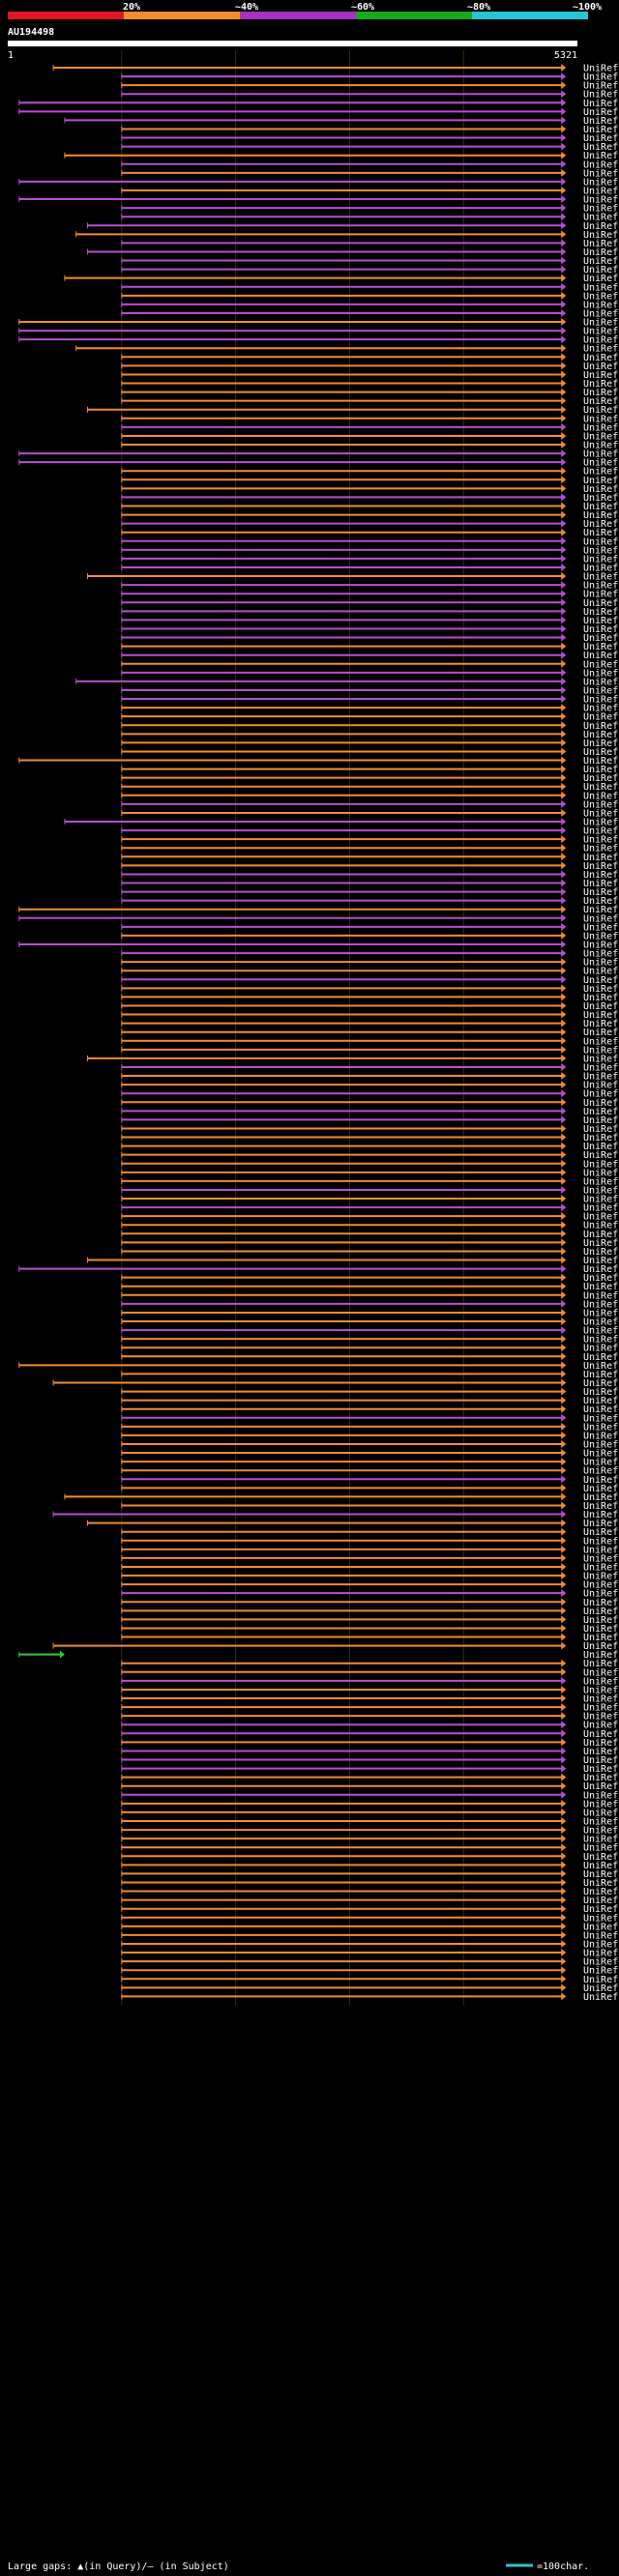 The height and width of the screenshot is (2576, 619). Describe the element at coordinates (370, 1112) in the screenshot. I see `hit-row: UniRef100_Q9F307` at that location.